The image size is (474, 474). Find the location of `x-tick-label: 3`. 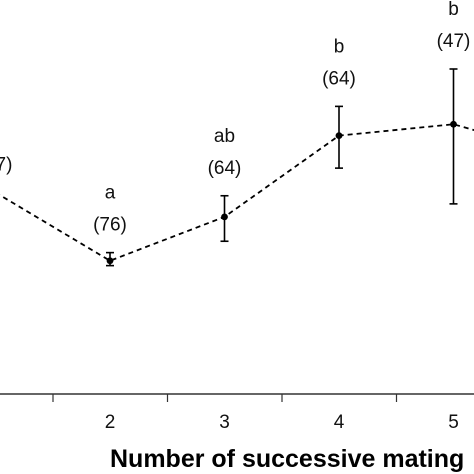

x-tick-label: 3 is located at coordinates (224, 422).